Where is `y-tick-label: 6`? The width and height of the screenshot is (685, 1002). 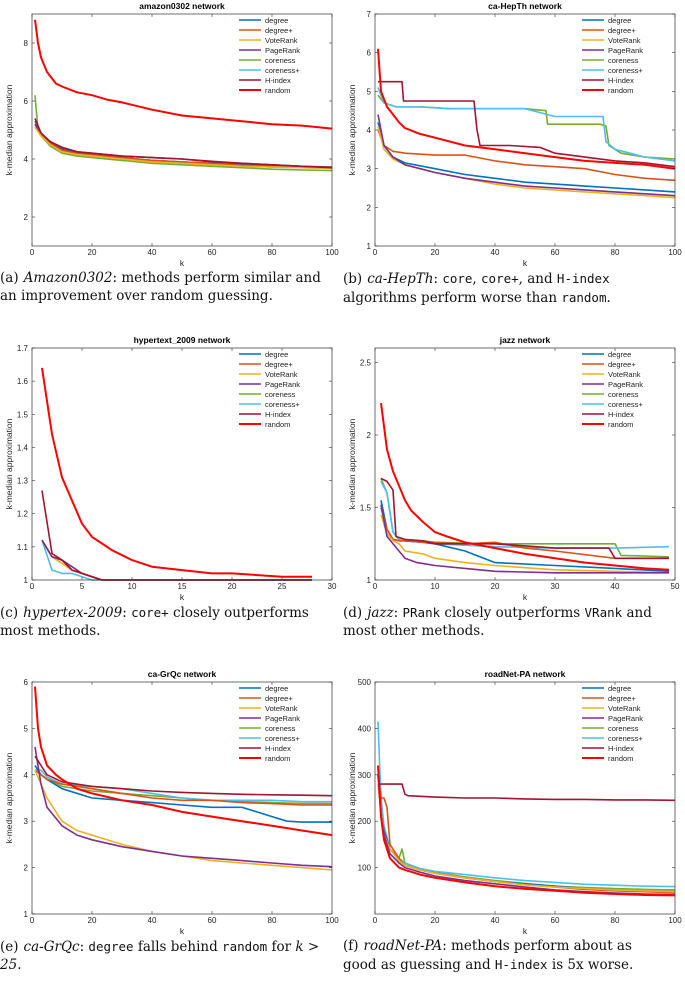
y-tick-label: 6 is located at coordinates (369, 53).